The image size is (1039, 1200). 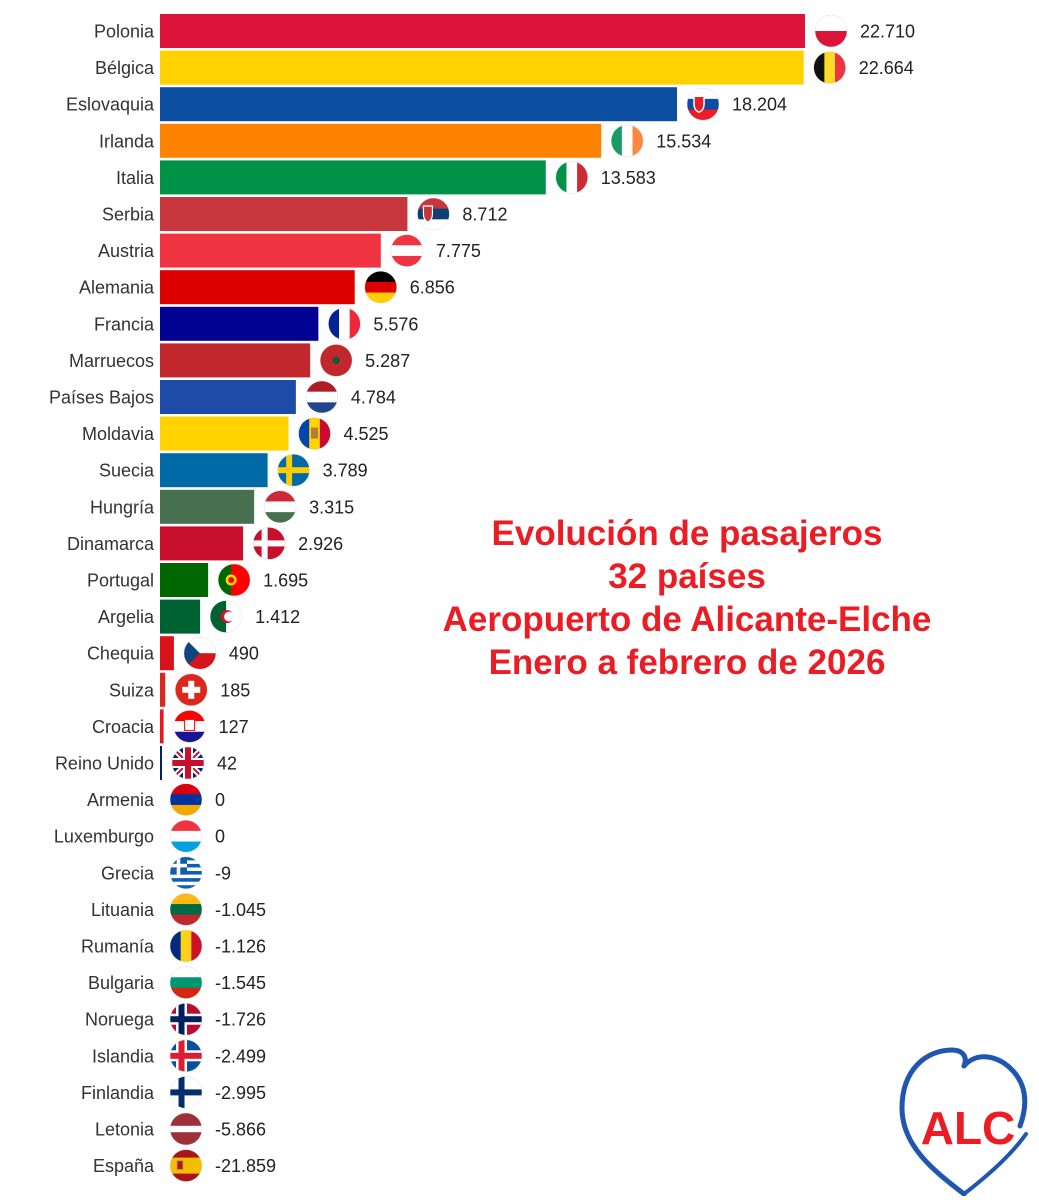 I want to click on austria-flag-icon, so click(x=407, y=250).